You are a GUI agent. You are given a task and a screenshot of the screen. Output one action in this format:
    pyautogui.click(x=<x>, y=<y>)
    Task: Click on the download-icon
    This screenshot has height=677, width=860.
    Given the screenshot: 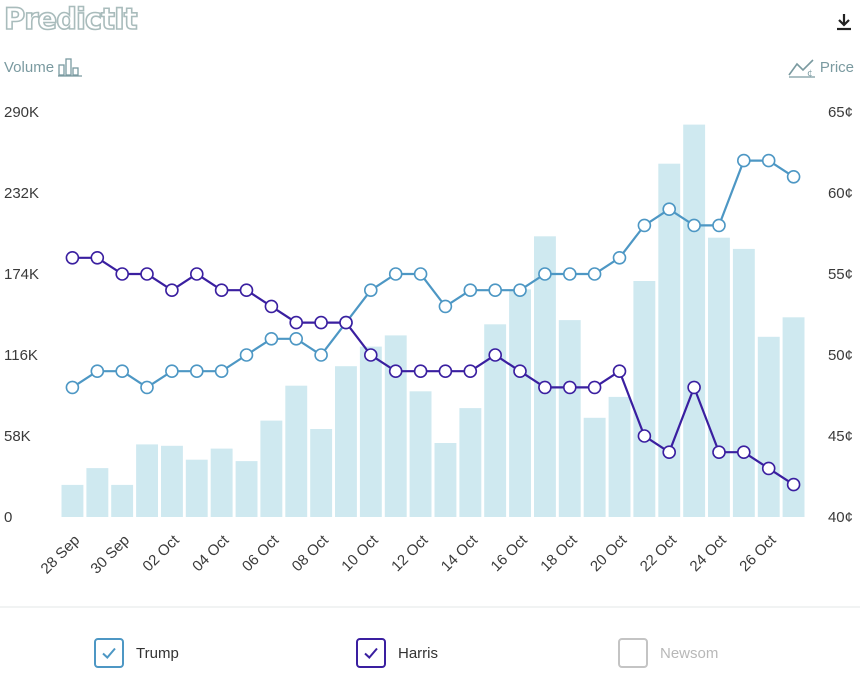 What is the action you would take?
    pyautogui.click(x=844, y=22)
    